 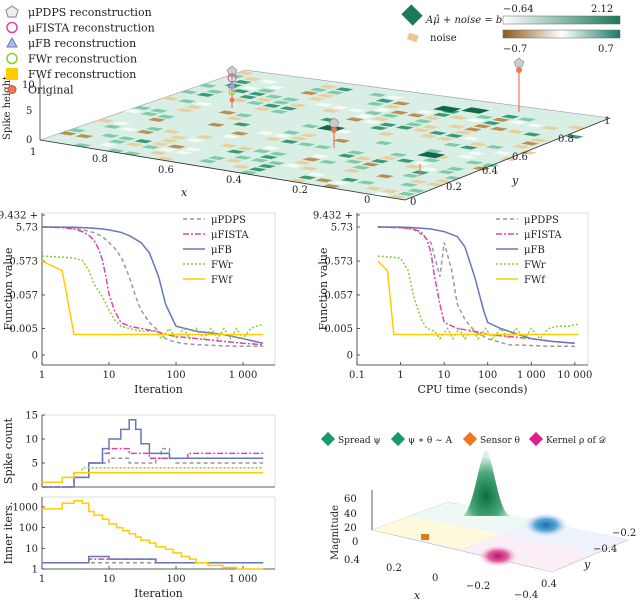 What do you see at coordinates (546, 525) in the screenshot?
I see `psi-theta-blob` at bounding box center [546, 525].